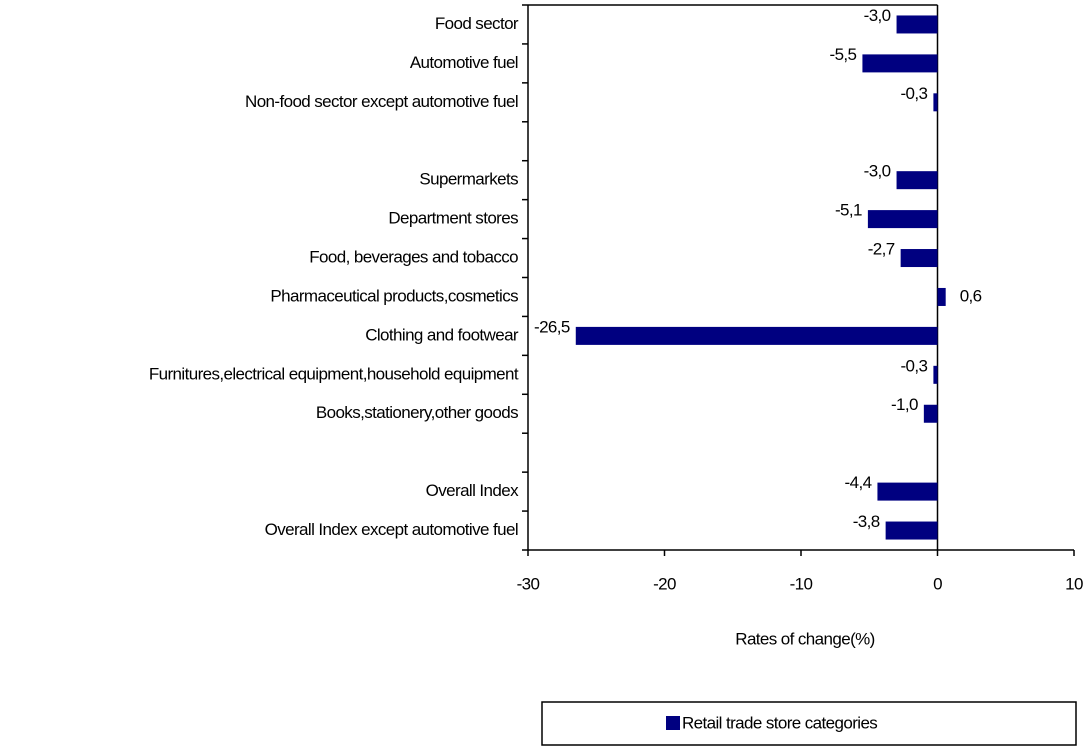  Describe the element at coordinates (779, 722) in the screenshot. I see `legend-label: Retail trade store categories` at that location.